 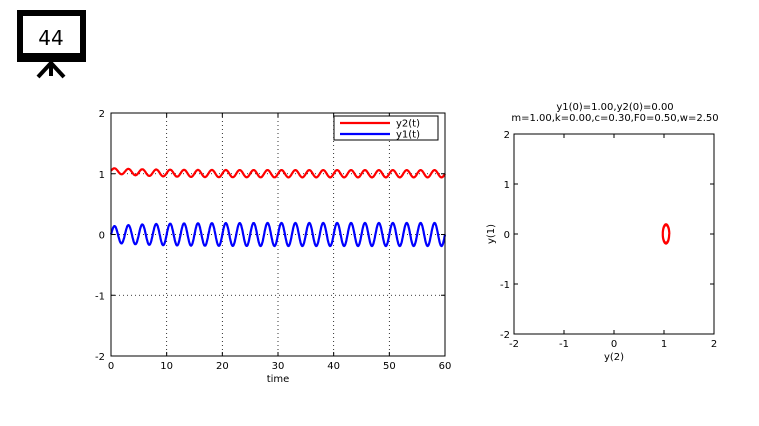 What do you see at coordinates (514, 344) in the screenshot?
I see `x-tick-label: -2` at bounding box center [514, 344].